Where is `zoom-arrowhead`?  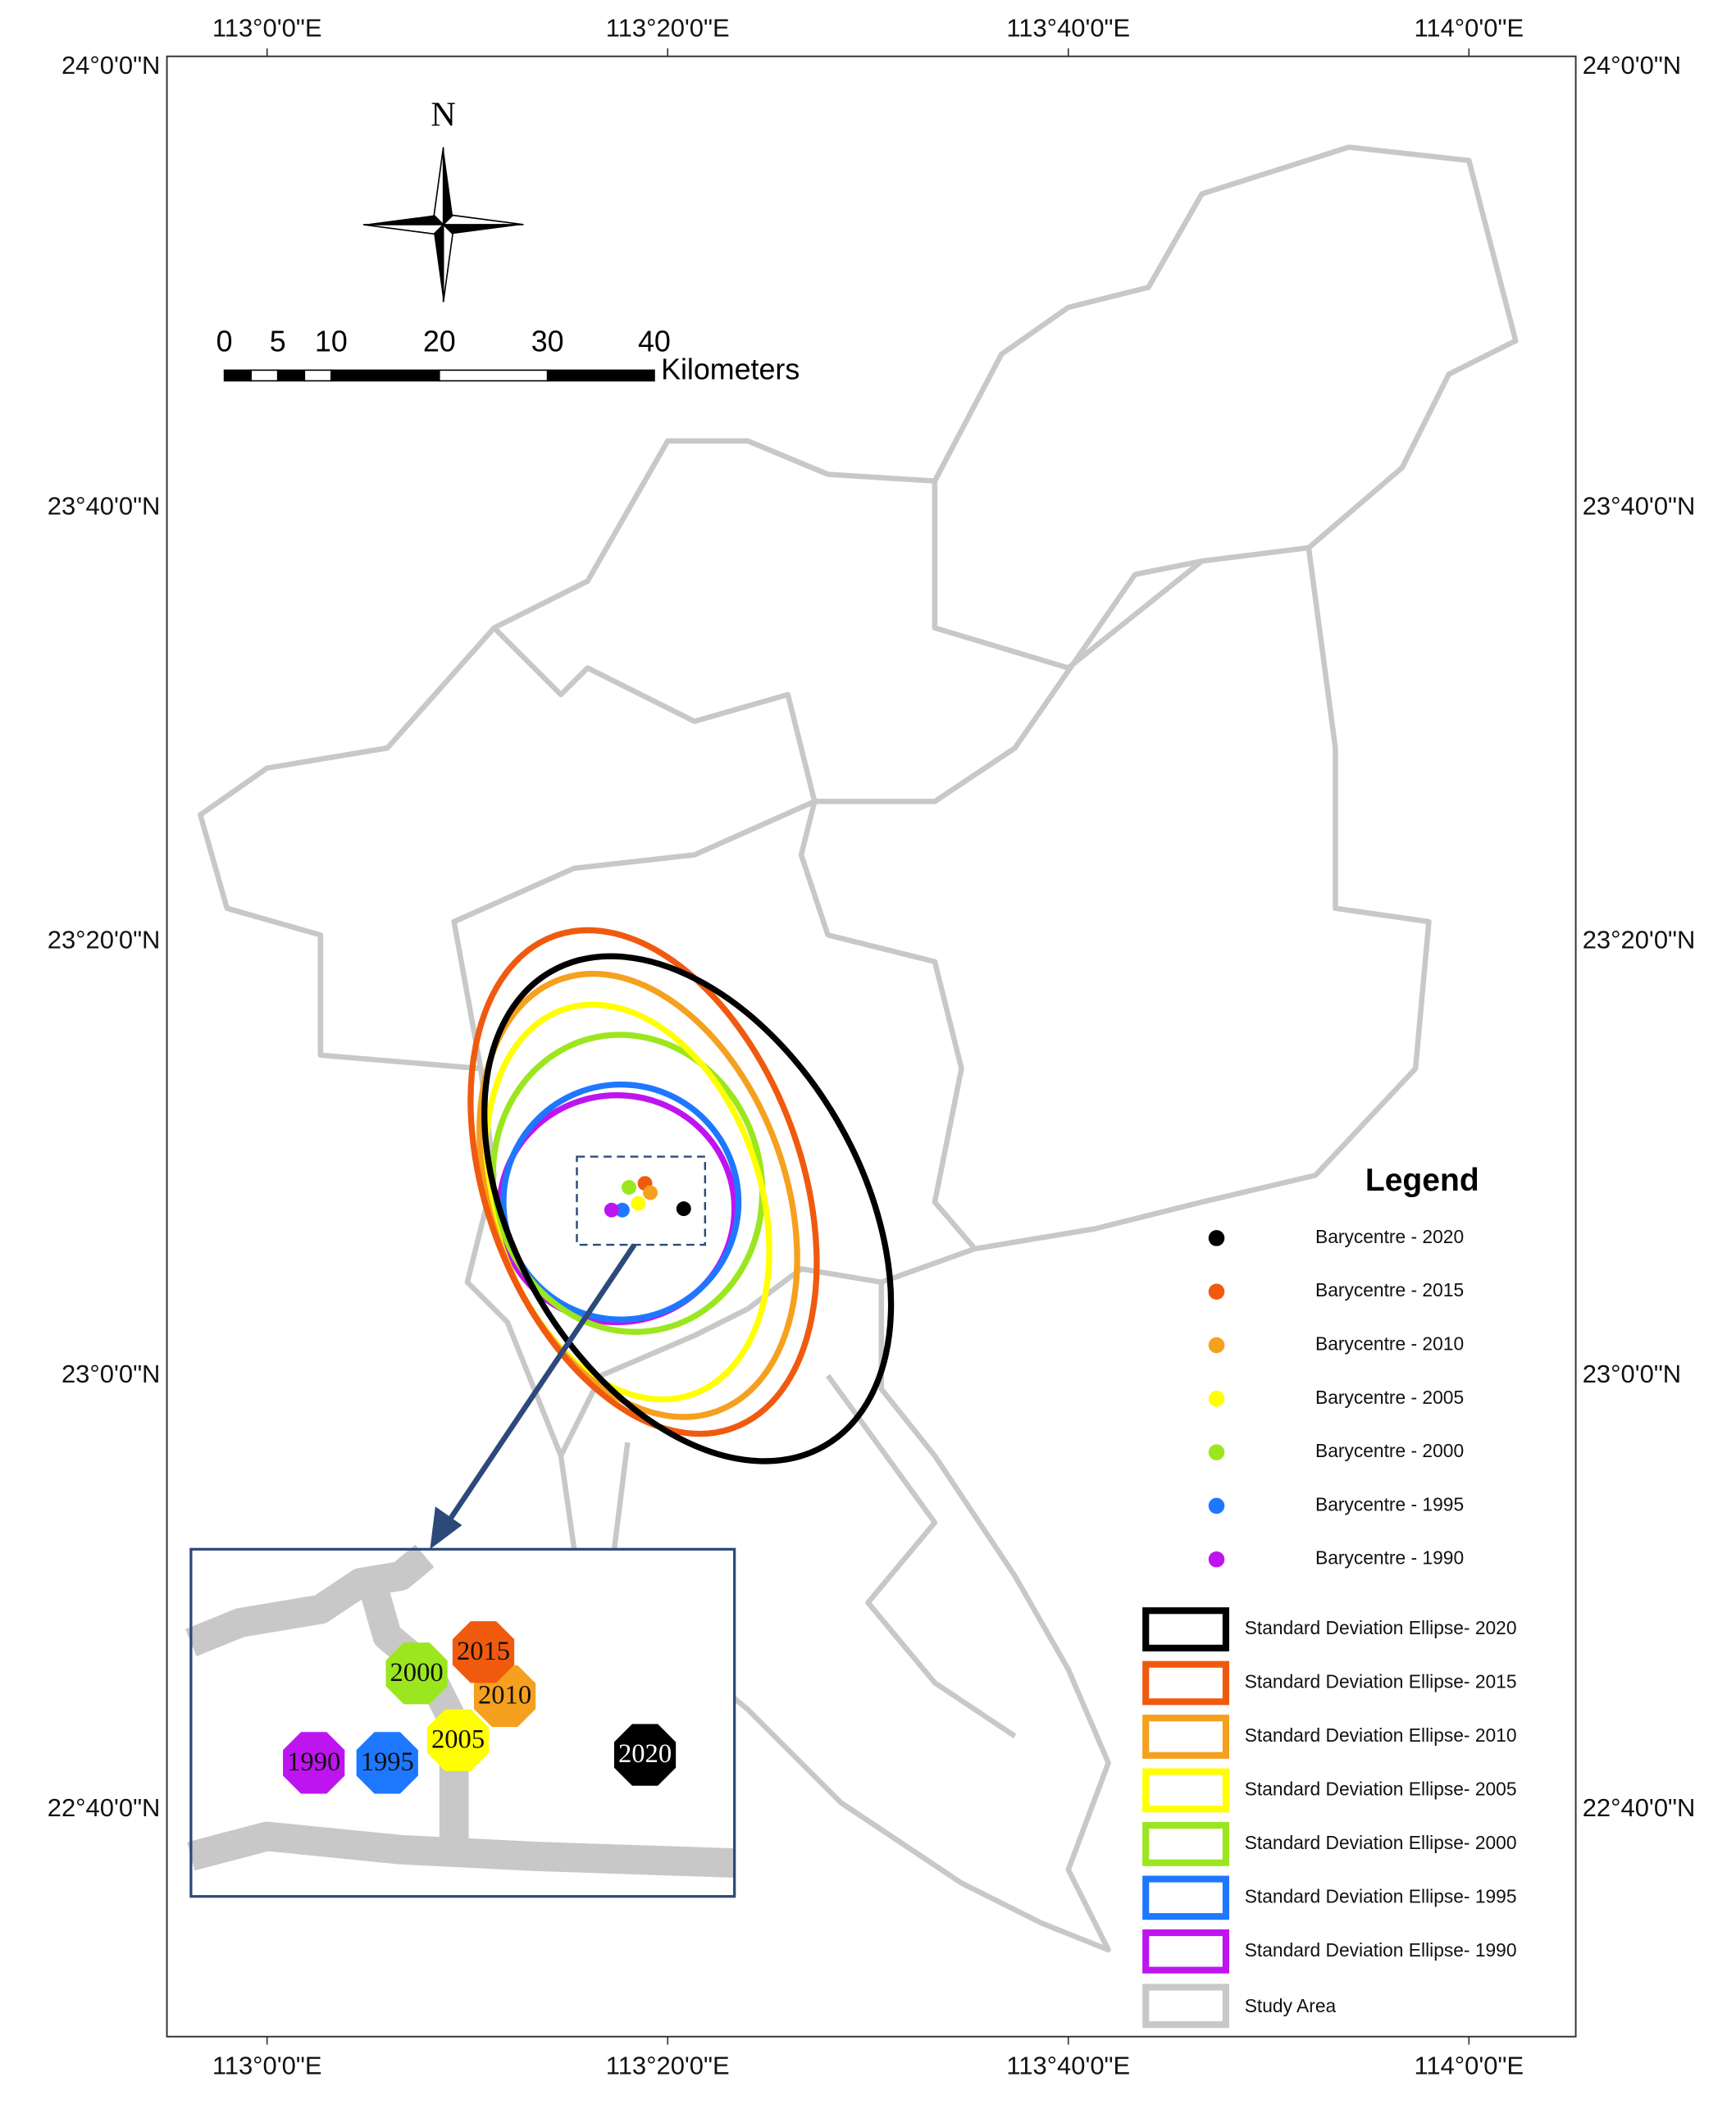 zoom-arrowhead is located at coordinates (446, 1528).